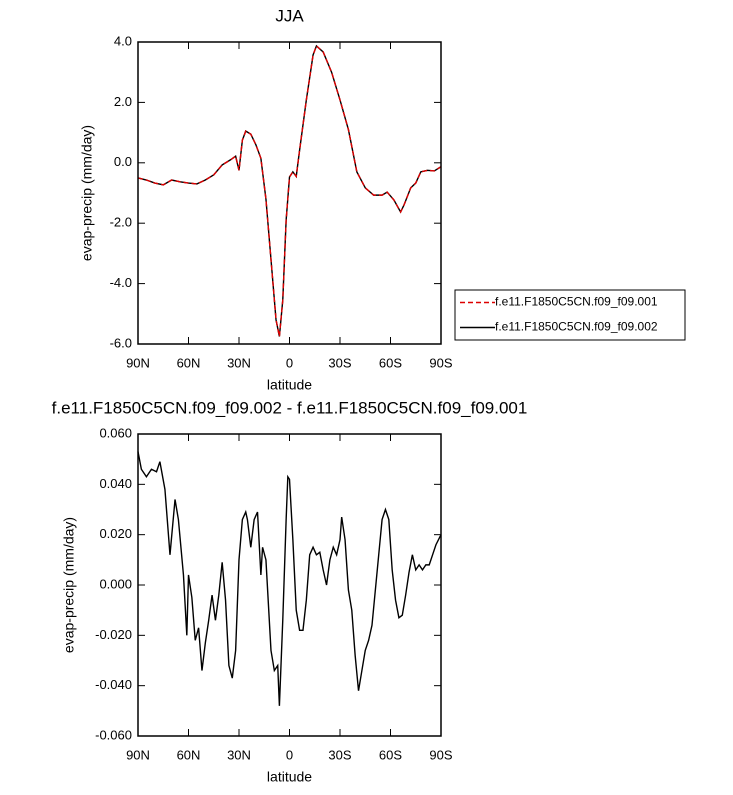 The image size is (733, 795). What do you see at coordinates (113, 734) in the screenshot?
I see `y-tick-label: -0.060` at bounding box center [113, 734].